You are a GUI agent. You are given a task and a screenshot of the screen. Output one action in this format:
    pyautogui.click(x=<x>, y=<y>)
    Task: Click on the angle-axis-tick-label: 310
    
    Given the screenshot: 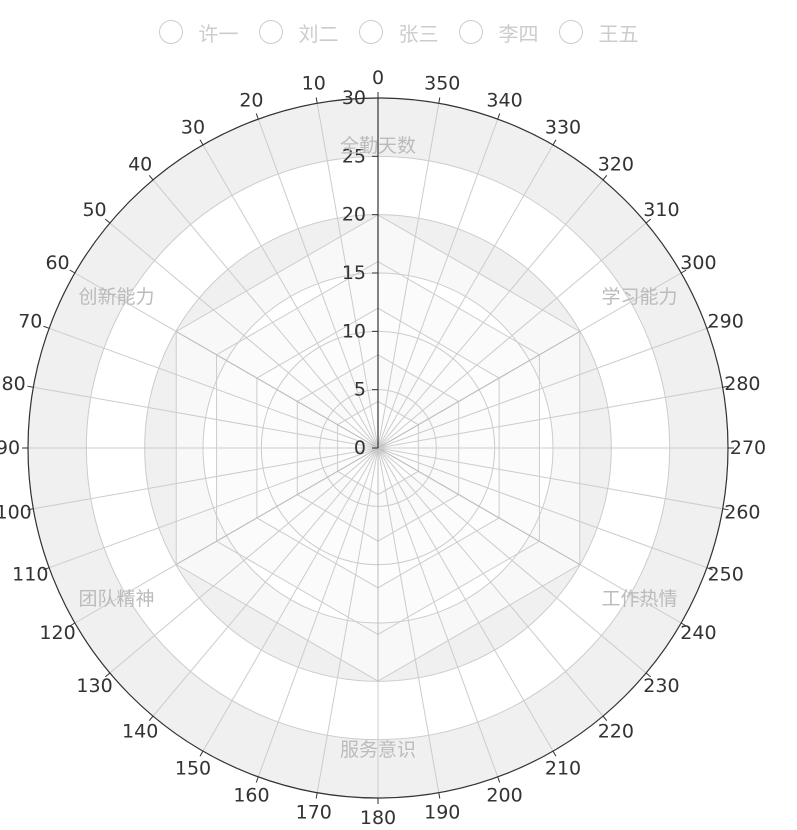 What is the action you would take?
    pyautogui.click(x=661, y=210)
    